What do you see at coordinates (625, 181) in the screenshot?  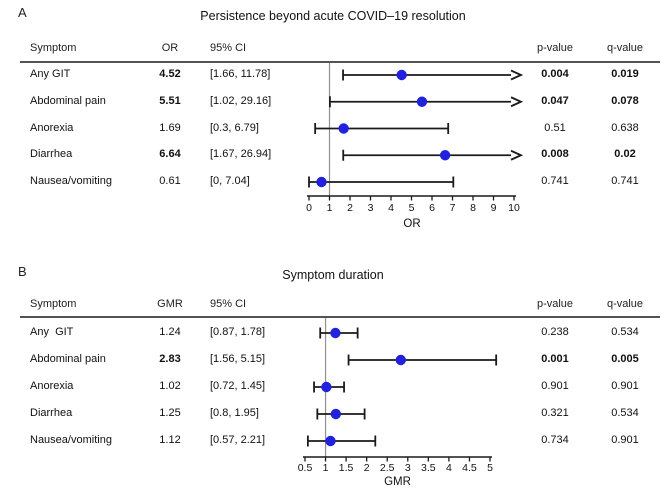 I see `row-q-value: 0.741` at bounding box center [625, 181].